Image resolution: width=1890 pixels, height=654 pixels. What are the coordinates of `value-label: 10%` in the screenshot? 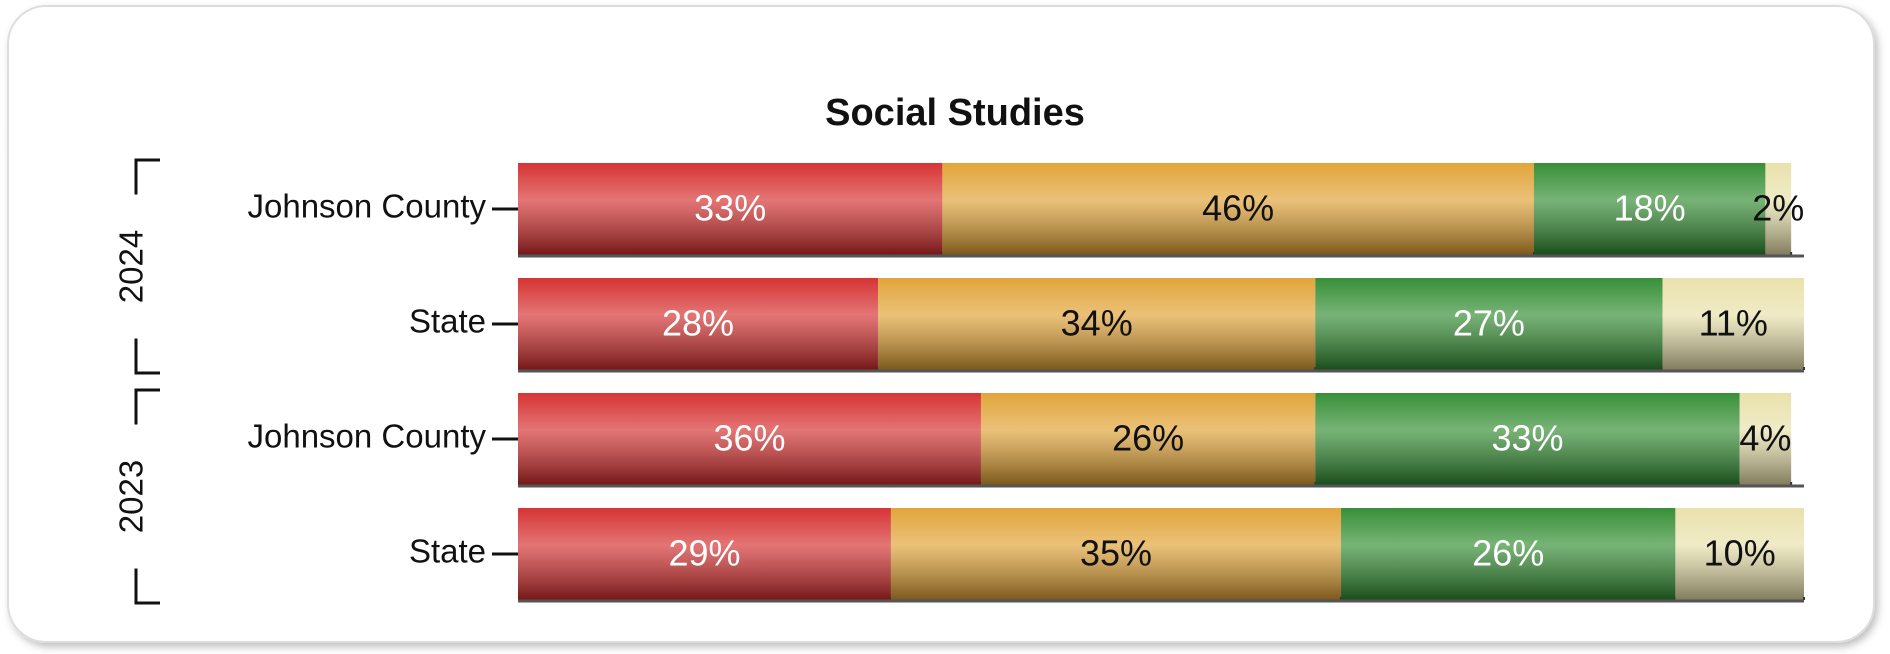 It's located at (1740, 553).